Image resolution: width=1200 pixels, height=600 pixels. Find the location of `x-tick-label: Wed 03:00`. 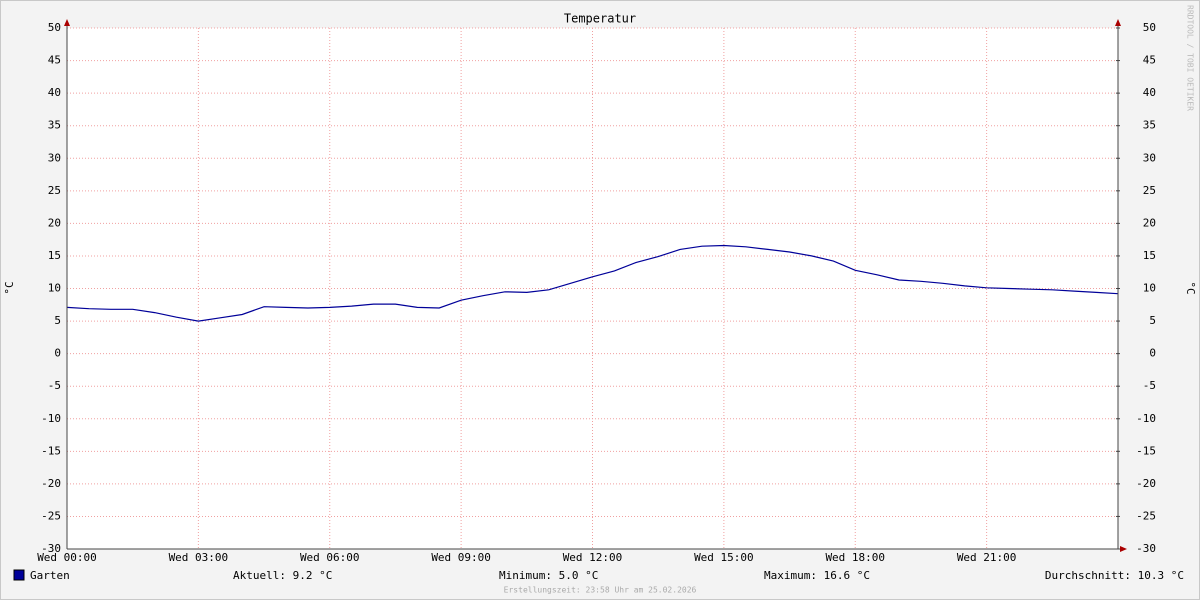

x-tick-label: Wed 03:00 is located at coordinates (199, 557).